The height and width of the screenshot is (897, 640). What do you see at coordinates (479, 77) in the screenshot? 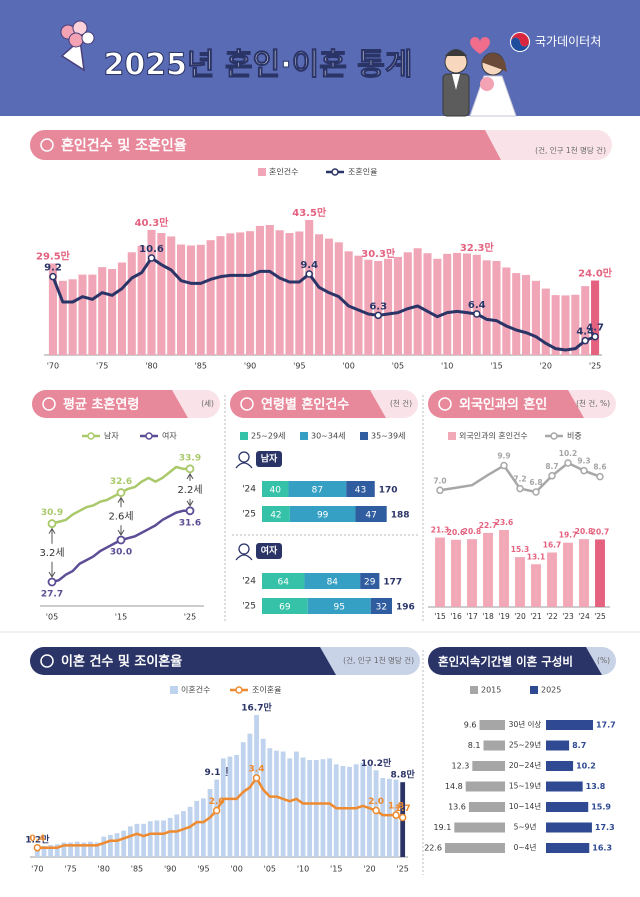
I see `couple-illustration` at bounding box center [479, 77].